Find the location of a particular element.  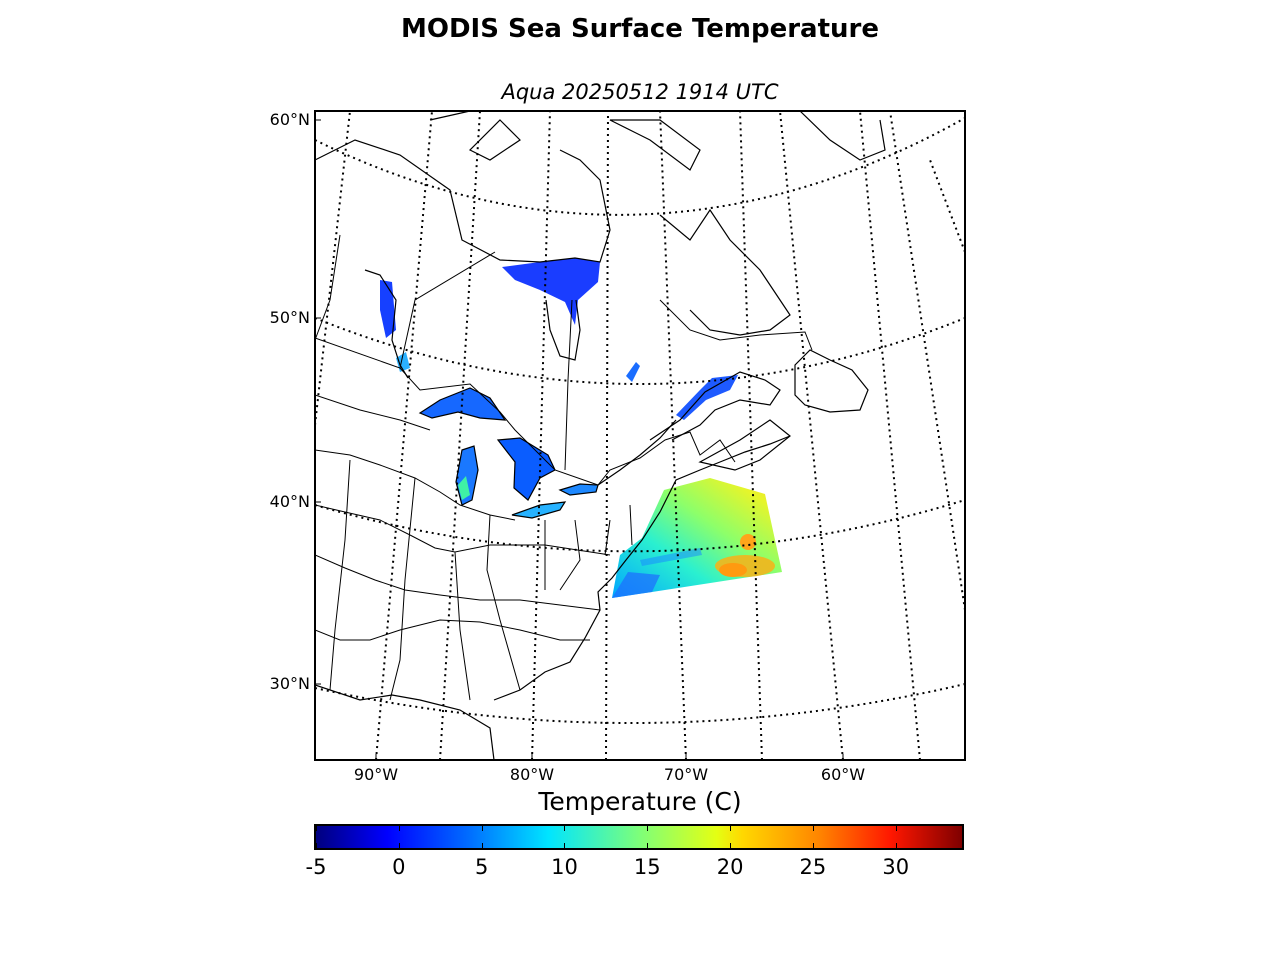

lake-nipigon-sst is located at coordinates (633, 372).